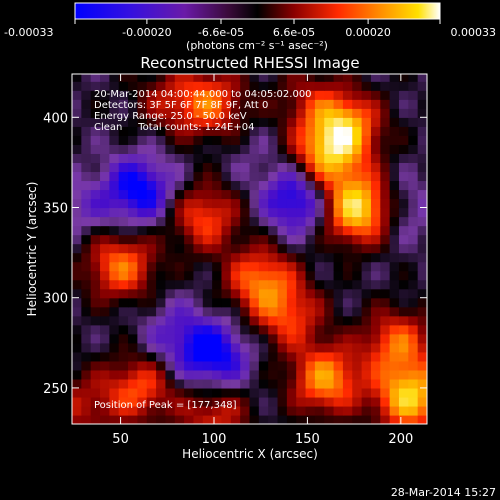 This screenshot has height=500, width=500. What do you see at coordinates (257, 11) in the screenshot?
I see `colorbar` at bounding box center [257, 11].